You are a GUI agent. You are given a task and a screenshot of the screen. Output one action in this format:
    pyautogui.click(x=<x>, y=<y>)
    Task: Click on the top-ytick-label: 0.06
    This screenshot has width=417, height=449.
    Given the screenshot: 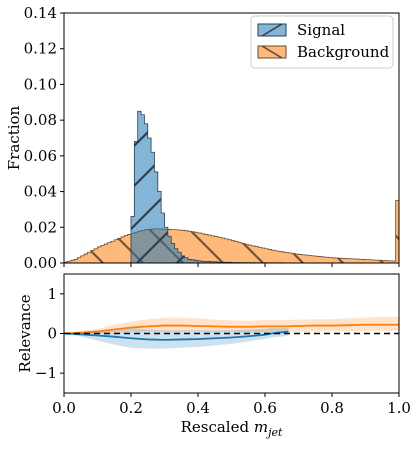 What is the action you would take?
    pyautogui.click(x=40, y=156)
    